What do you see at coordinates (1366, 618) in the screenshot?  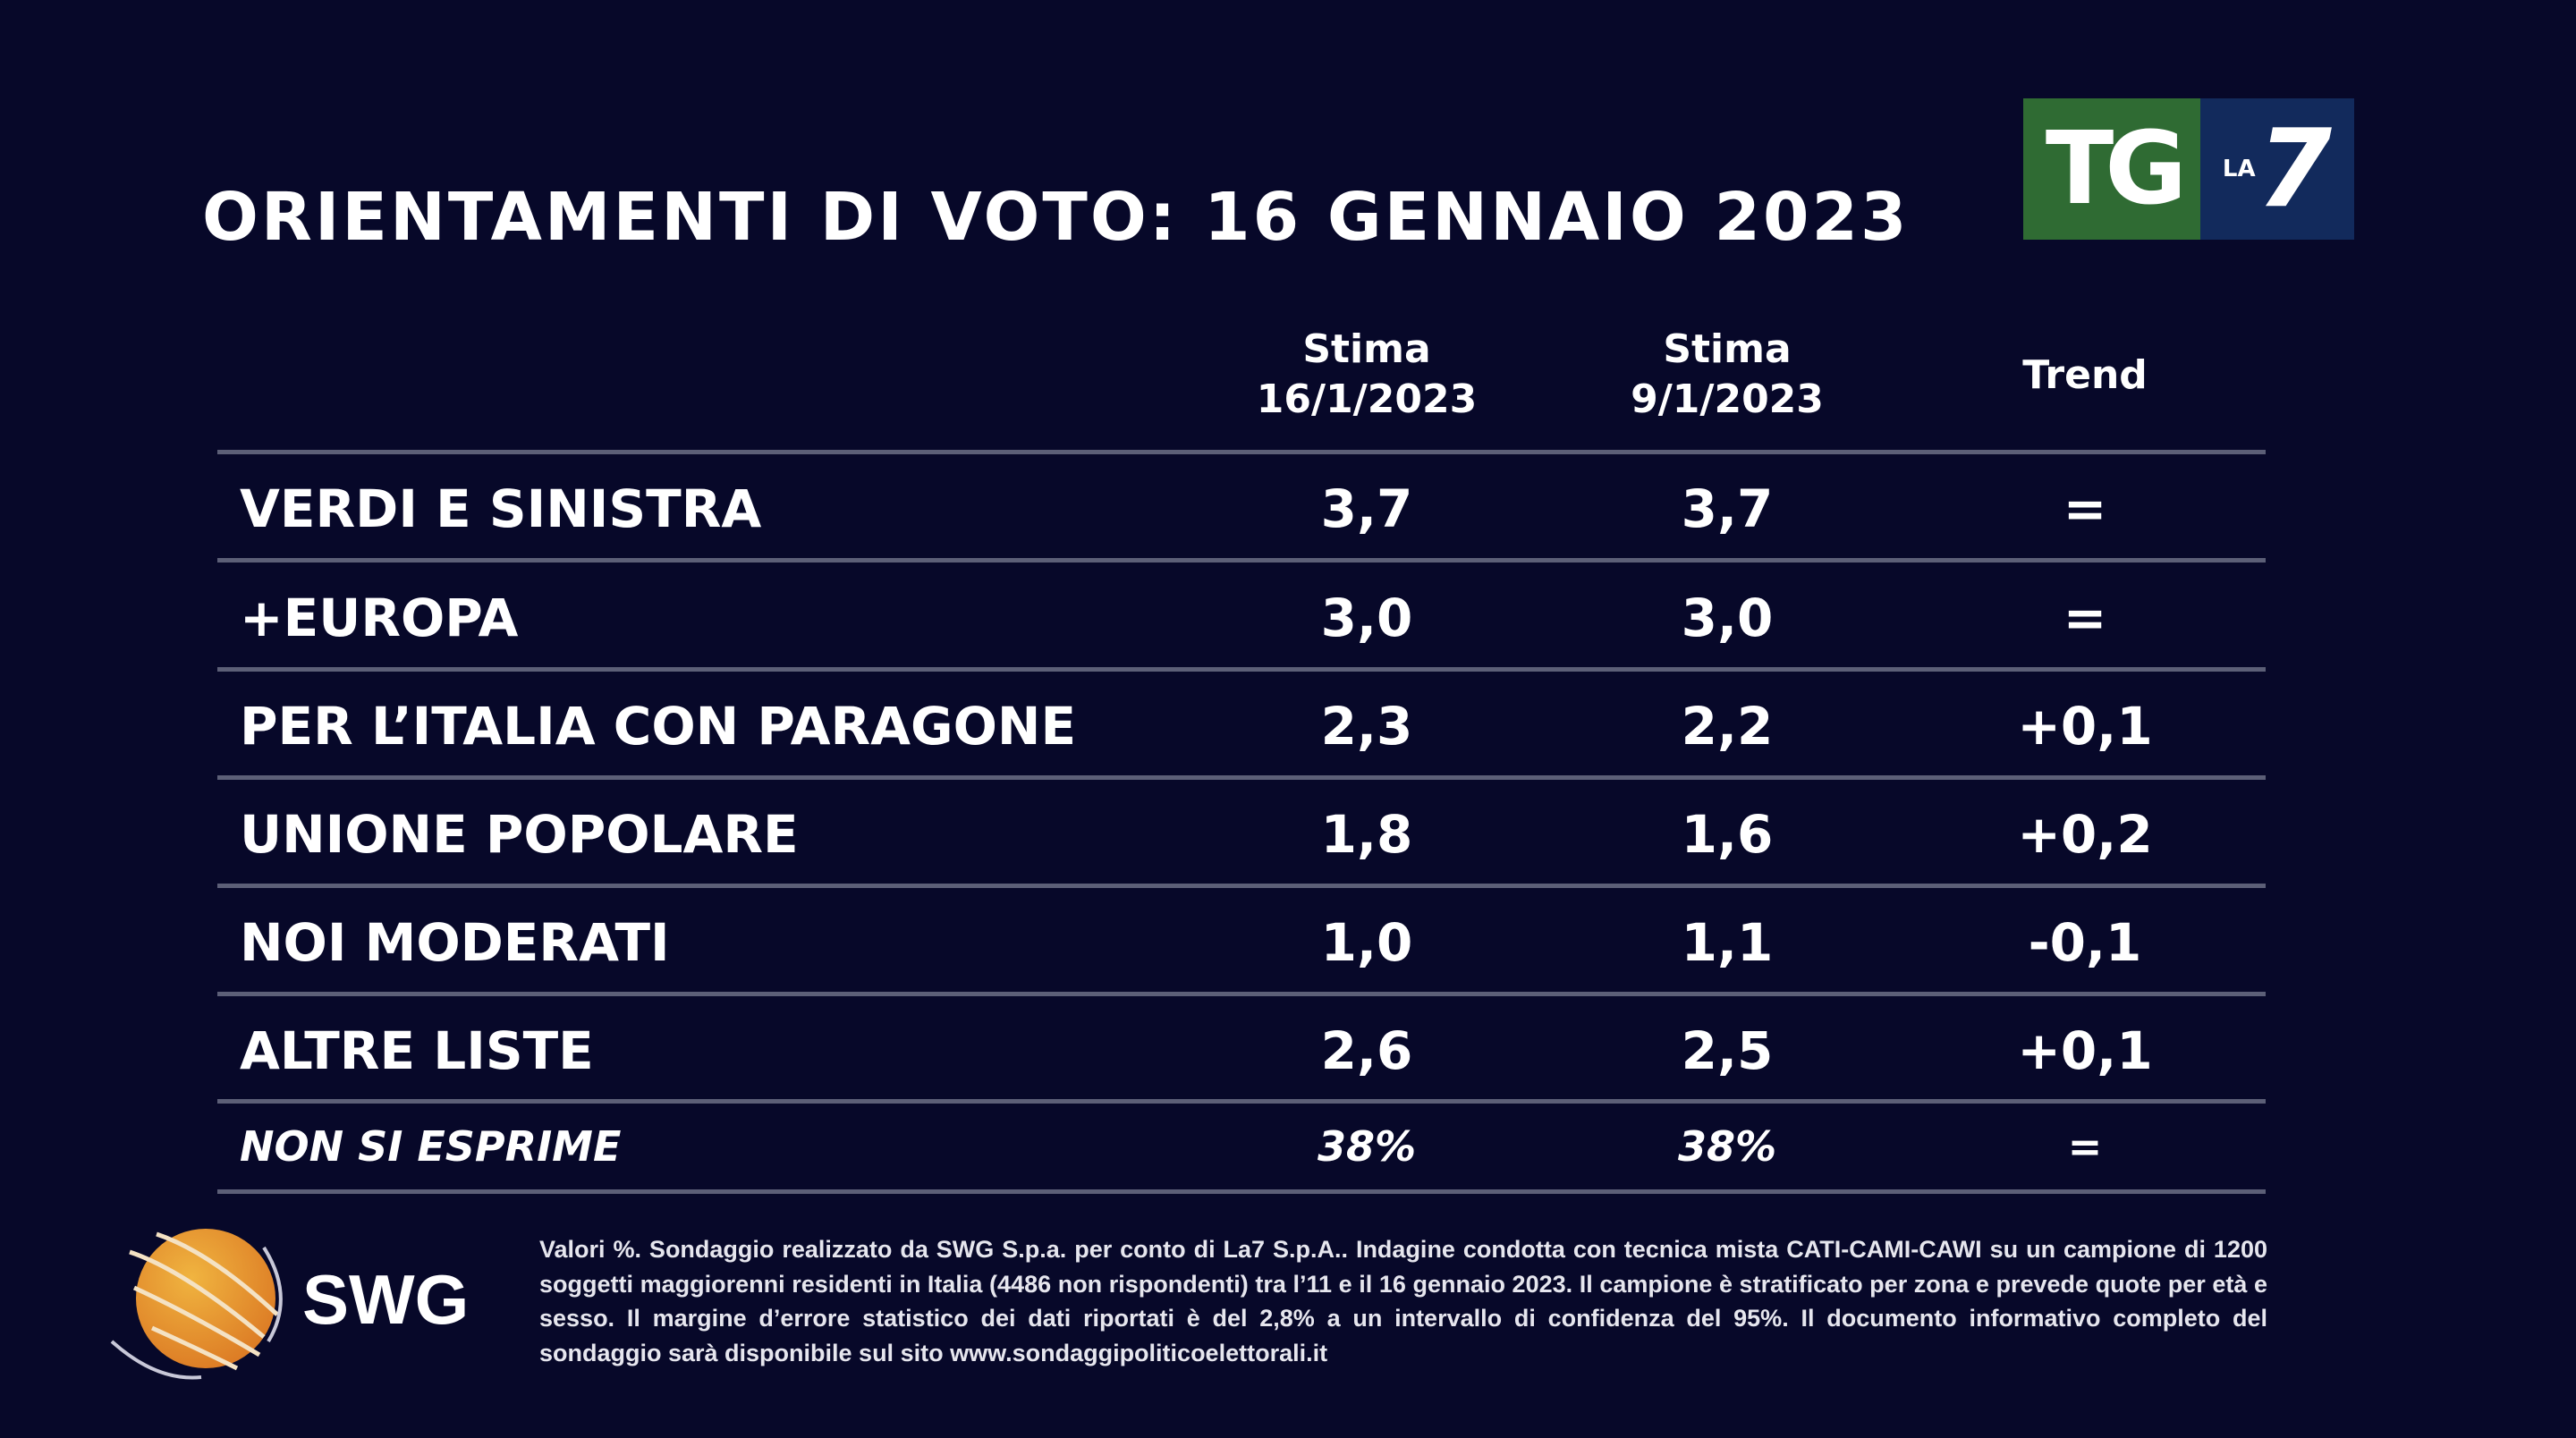 I see `current-value: 3,0` at bounding box center [1366, 618].